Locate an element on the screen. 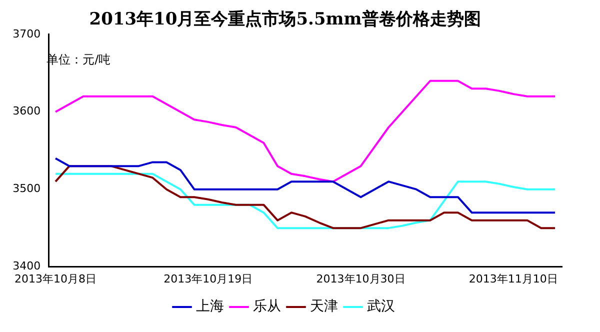  legend-label: 天津 is located at coordinates (324, 306).